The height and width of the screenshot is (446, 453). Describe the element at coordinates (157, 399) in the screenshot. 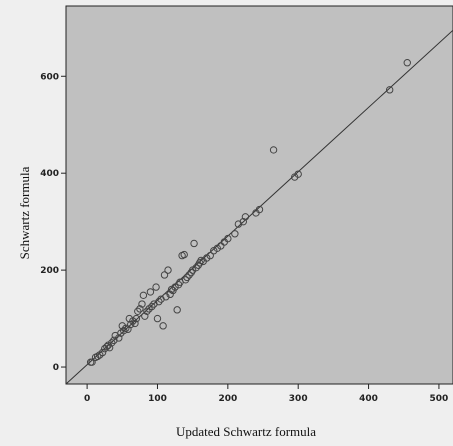

I see `x-tick-label: 100` at that location.